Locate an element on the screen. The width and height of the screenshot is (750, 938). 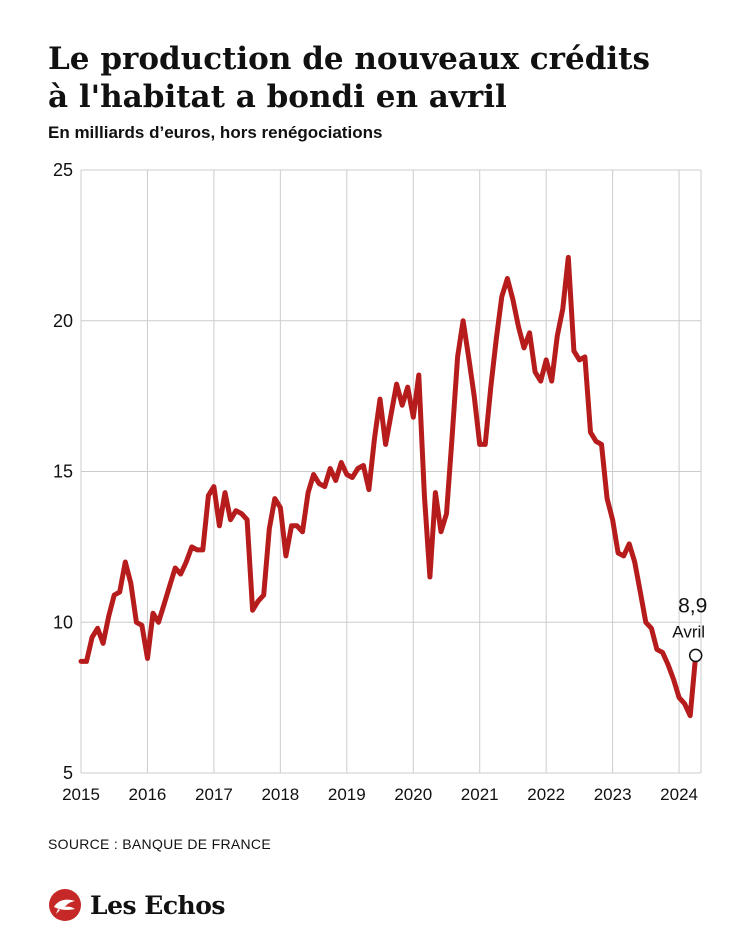
title-line-2: à l'habitat a bondi en avril is located at coordinates (277, 97).